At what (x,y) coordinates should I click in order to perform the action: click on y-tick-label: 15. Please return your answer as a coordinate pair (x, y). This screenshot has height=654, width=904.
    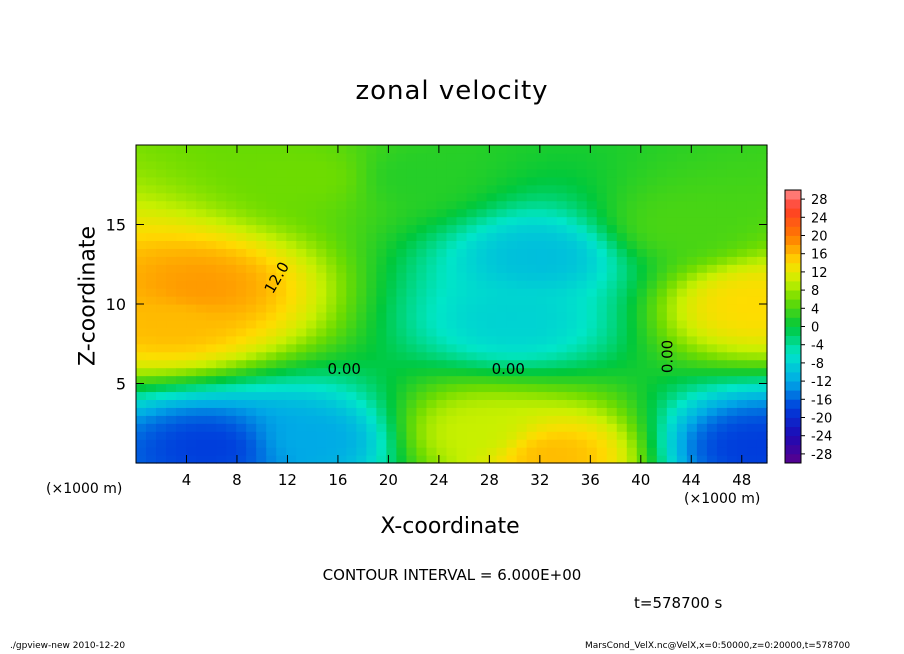
    Looking at the image, I should click on (116, 225).